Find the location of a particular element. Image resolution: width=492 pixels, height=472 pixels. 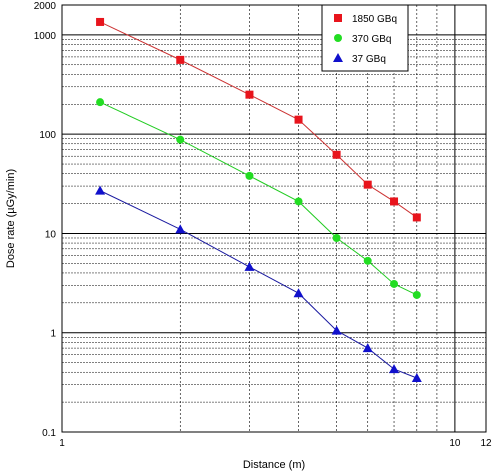

y-tick-label: 10 is located at coordinates (51, 234).